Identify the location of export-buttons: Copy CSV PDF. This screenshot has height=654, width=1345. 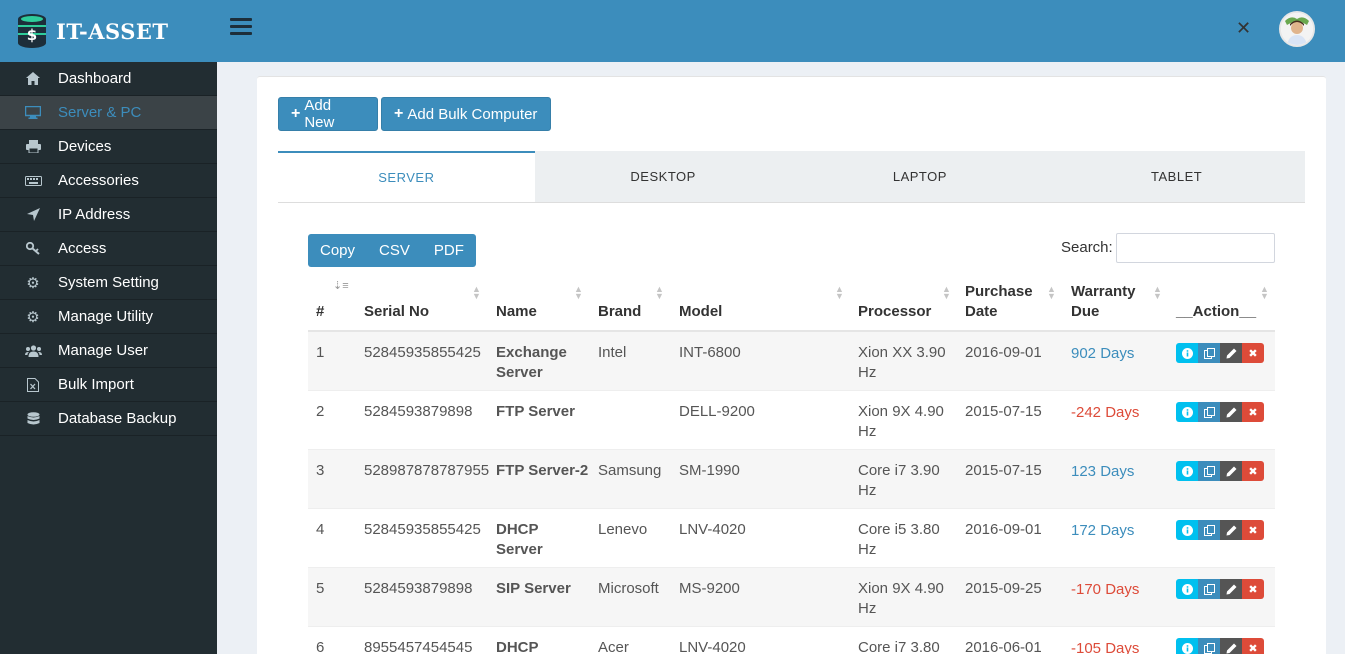
(392, 250).